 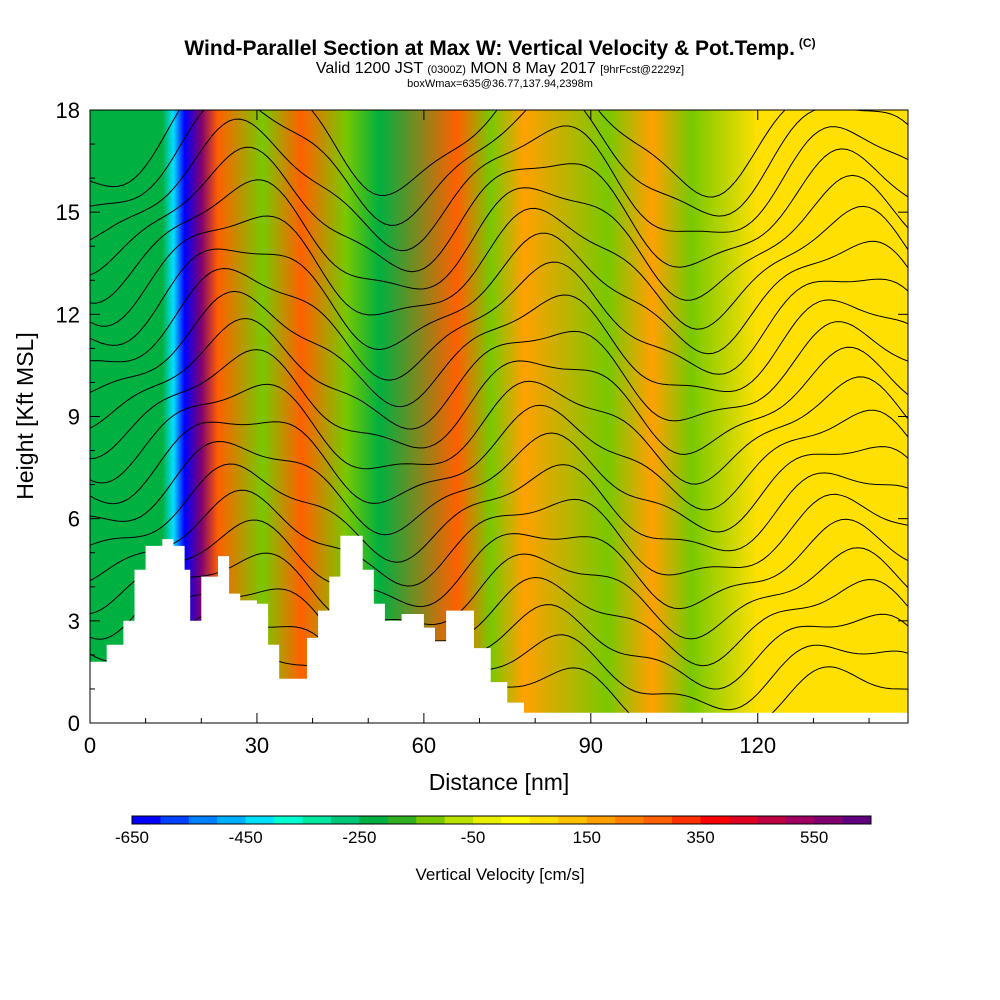 I want to click on y-tick-label: 6, so click(x=74, y=519).